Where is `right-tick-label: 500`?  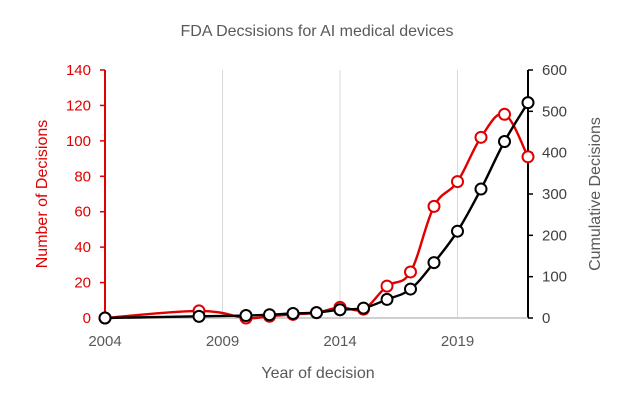
right-tick-label: 500 is located at coordinates (554, 111).